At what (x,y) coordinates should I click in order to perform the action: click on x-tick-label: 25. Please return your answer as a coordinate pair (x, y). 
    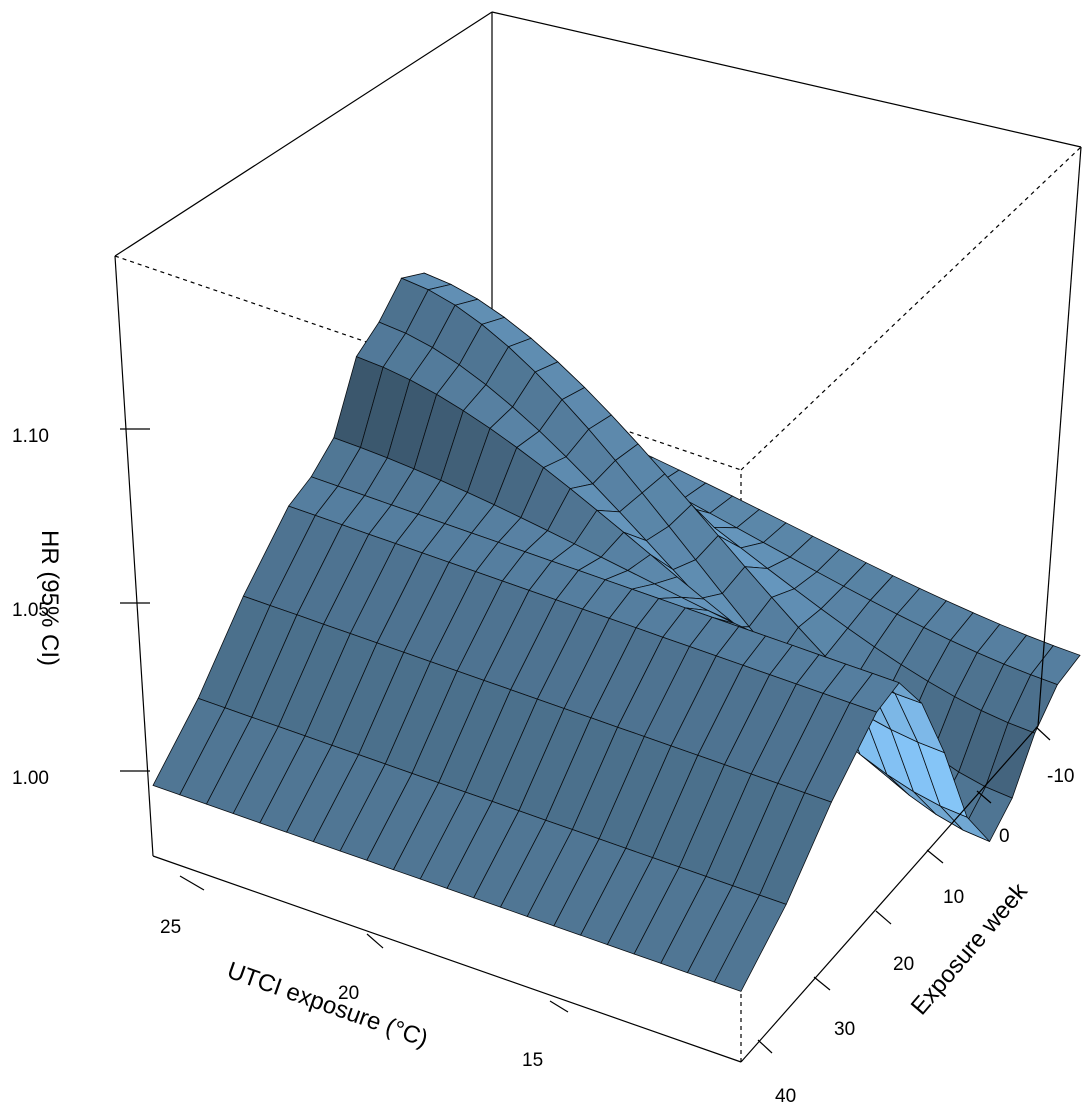
    Looking at the image, I should click on (170, 927).